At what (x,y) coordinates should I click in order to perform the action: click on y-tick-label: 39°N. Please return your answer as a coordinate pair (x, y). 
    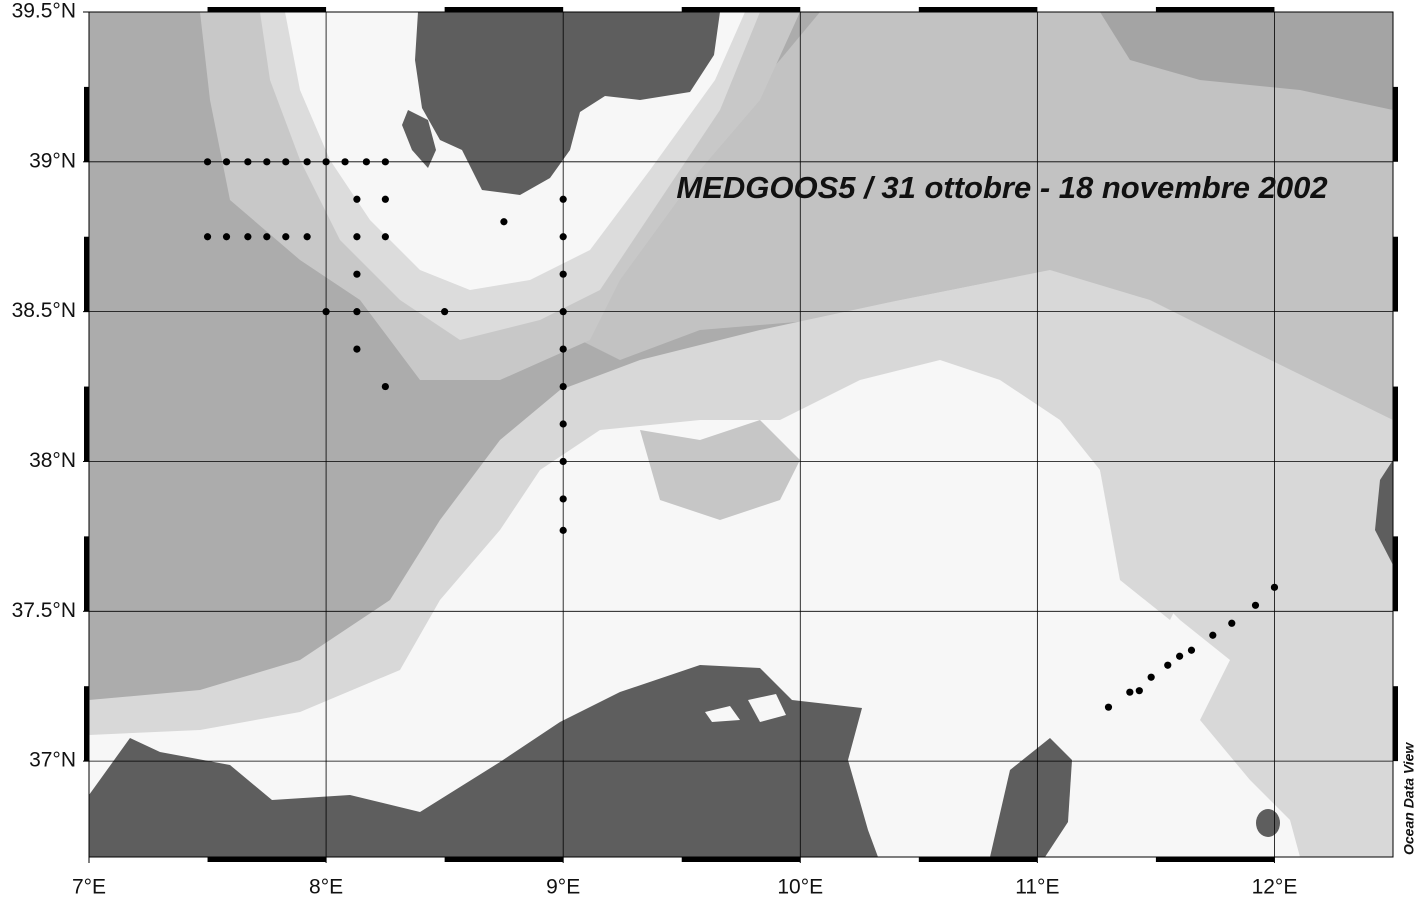
    Looking at the image, I should click on (52, 160).